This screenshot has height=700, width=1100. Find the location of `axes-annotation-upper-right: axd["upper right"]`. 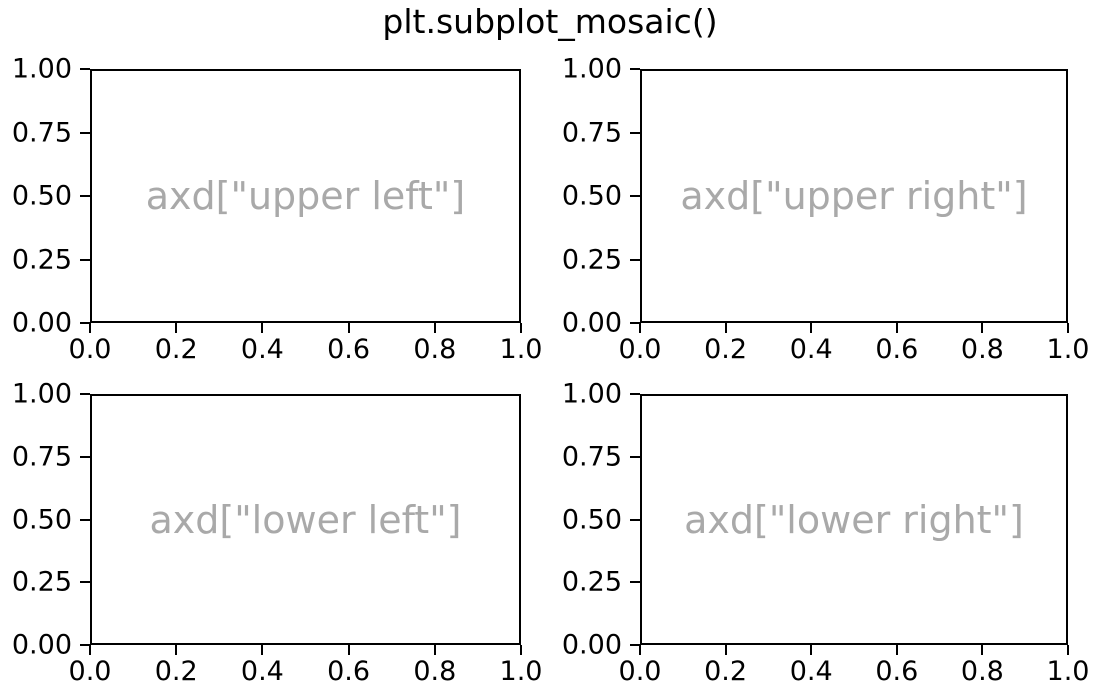

axes-annotation-upper-right: axd["upper right"] is located at coordinates (854, 196).